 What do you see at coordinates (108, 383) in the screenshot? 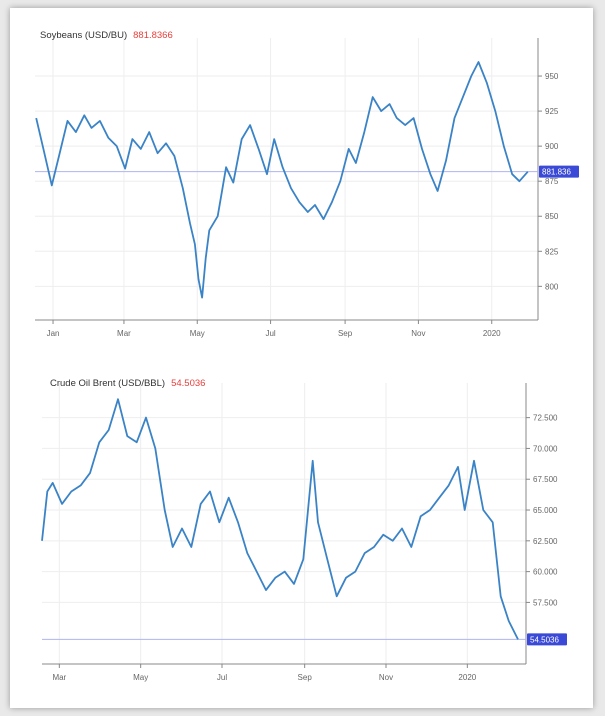
I see `chart-title: Crude Oil Brent (USD/BBL)` at bounding box center [108, 383].